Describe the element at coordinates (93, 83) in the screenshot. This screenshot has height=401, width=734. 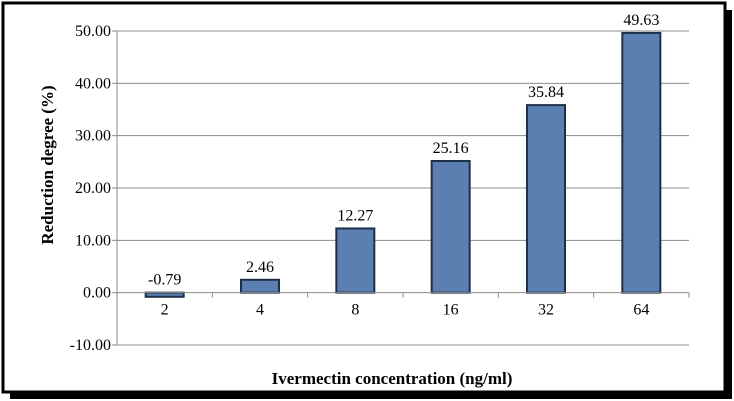
I see `y-tick-label: 40.00` at that location.